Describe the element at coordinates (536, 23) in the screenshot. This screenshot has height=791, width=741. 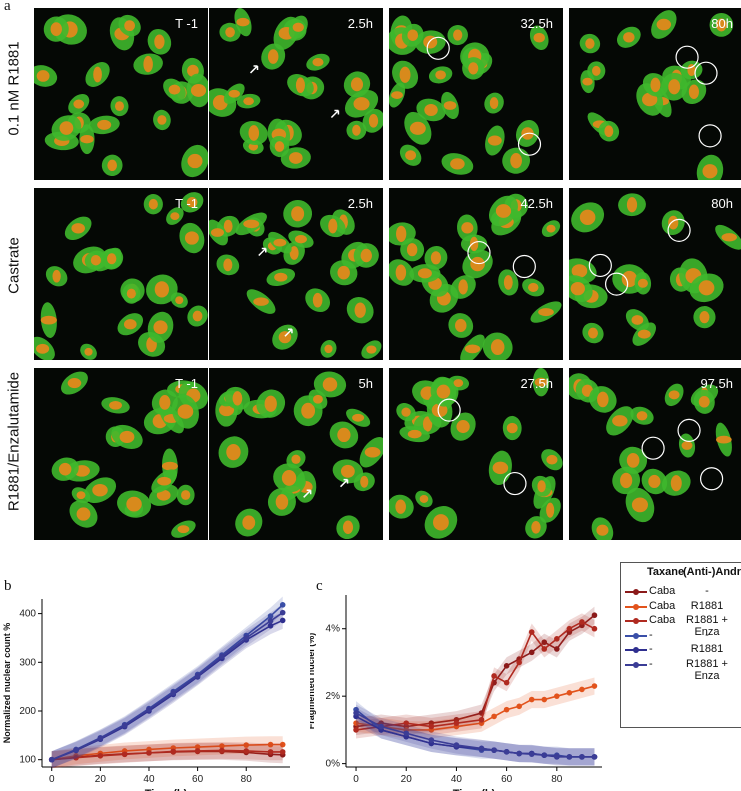
I see `timepoint-label: 32.5h` at that location.